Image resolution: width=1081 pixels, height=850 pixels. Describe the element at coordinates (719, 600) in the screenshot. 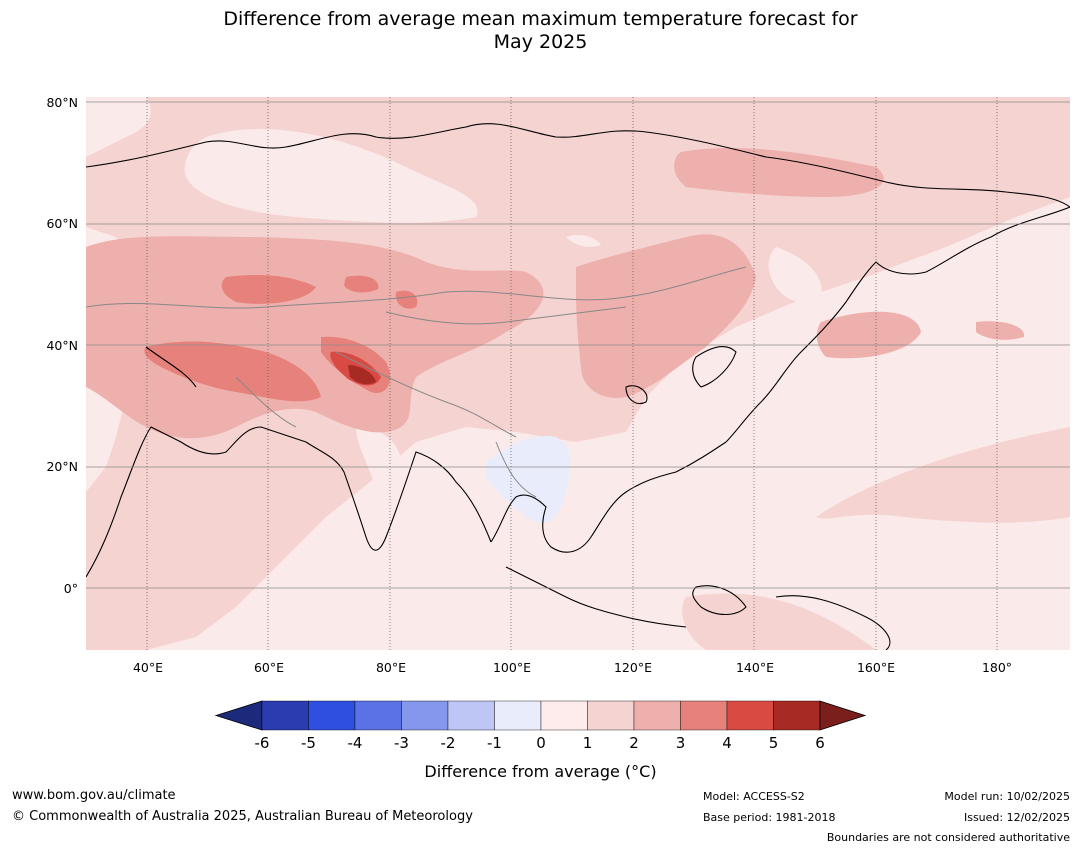

I see `coastline-borneo` at that location.